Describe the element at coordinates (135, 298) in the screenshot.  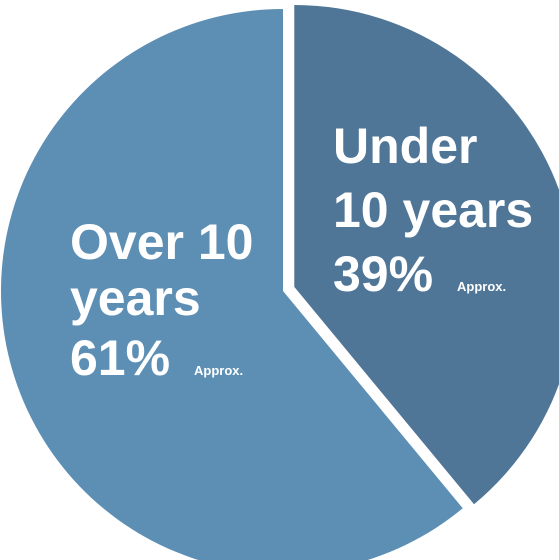
I see `slice-label-over-line-2: years` at that location.